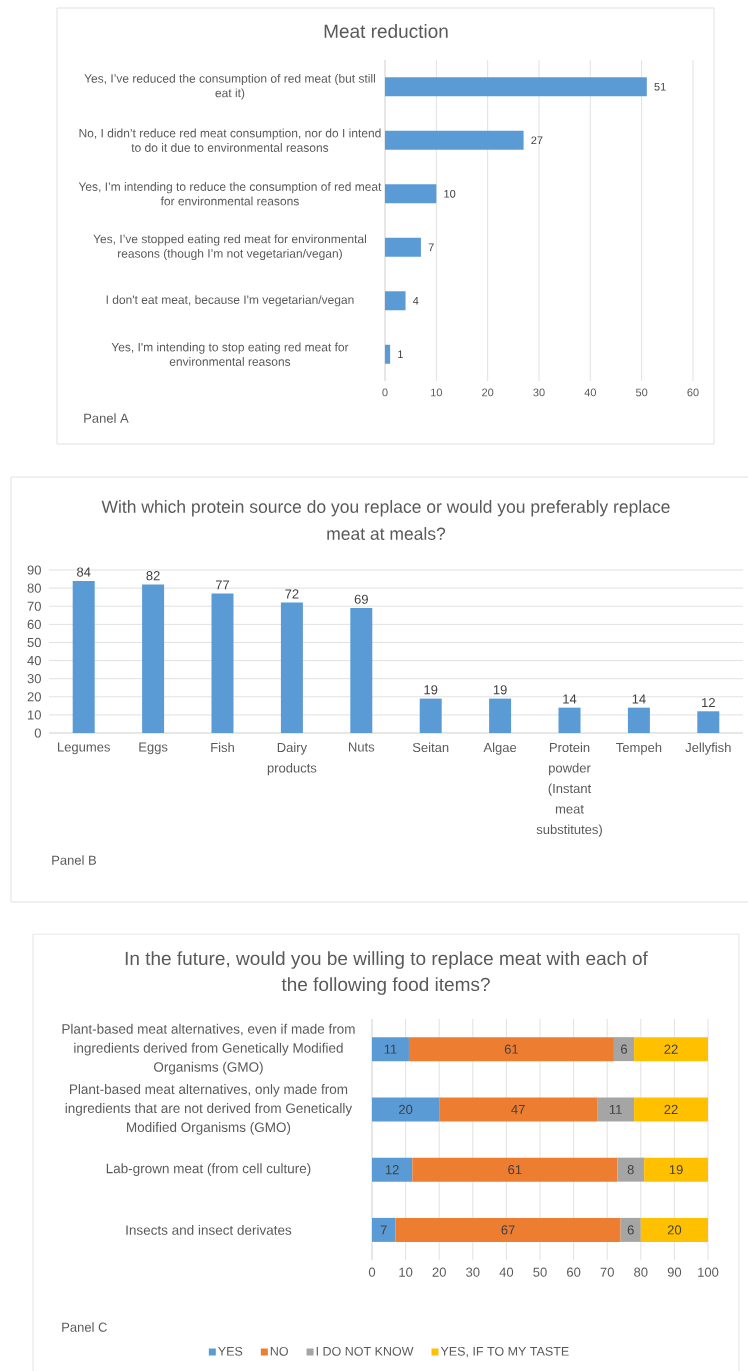  I want to click on x-tick-label: 90, so click(674, 1272).